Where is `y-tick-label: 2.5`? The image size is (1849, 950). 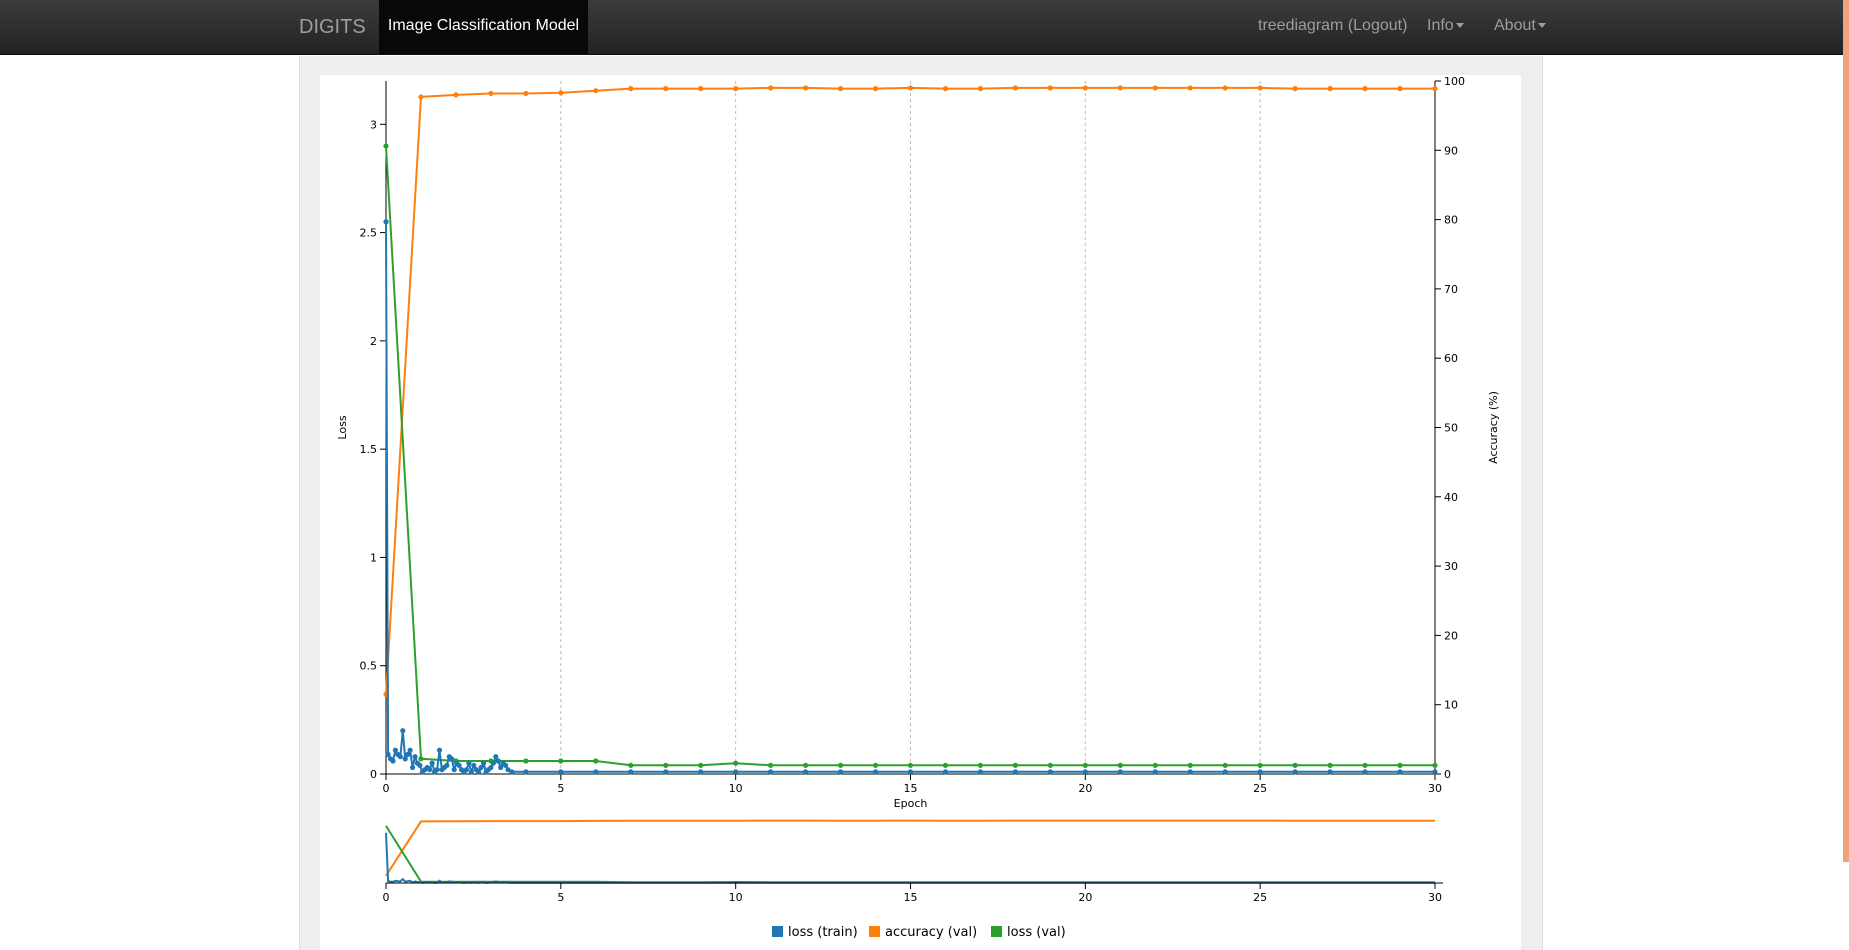 y-tick-label: 2.5 is located at coordinates (369, 233).